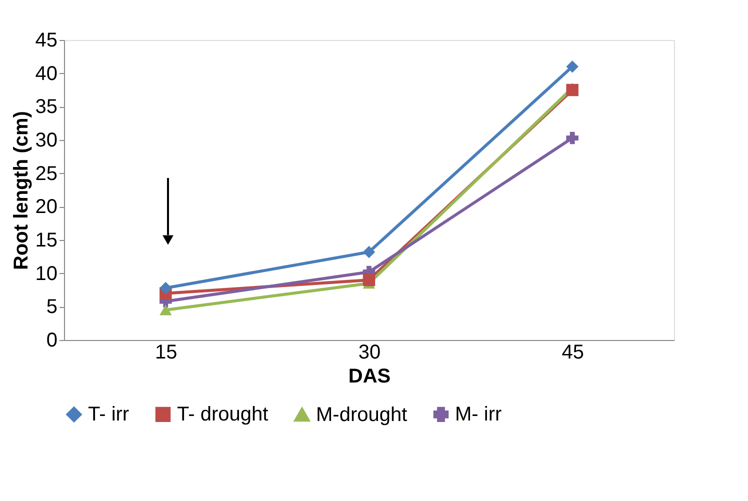 The width and height of the screenshot is (748, 501). Describe the element at coordinates (46, 141) in the screenshot. I see `y-tick-label: 30` at that location.